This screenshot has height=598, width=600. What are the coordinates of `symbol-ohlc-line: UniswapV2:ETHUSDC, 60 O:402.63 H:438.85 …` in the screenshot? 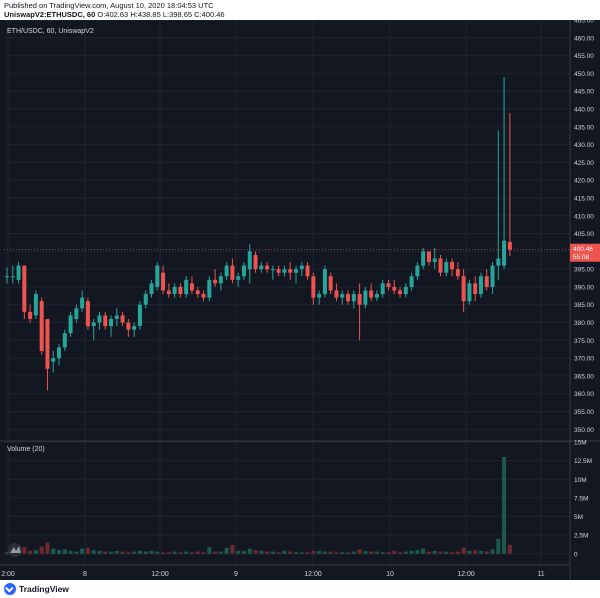 It's located at (114, 14).